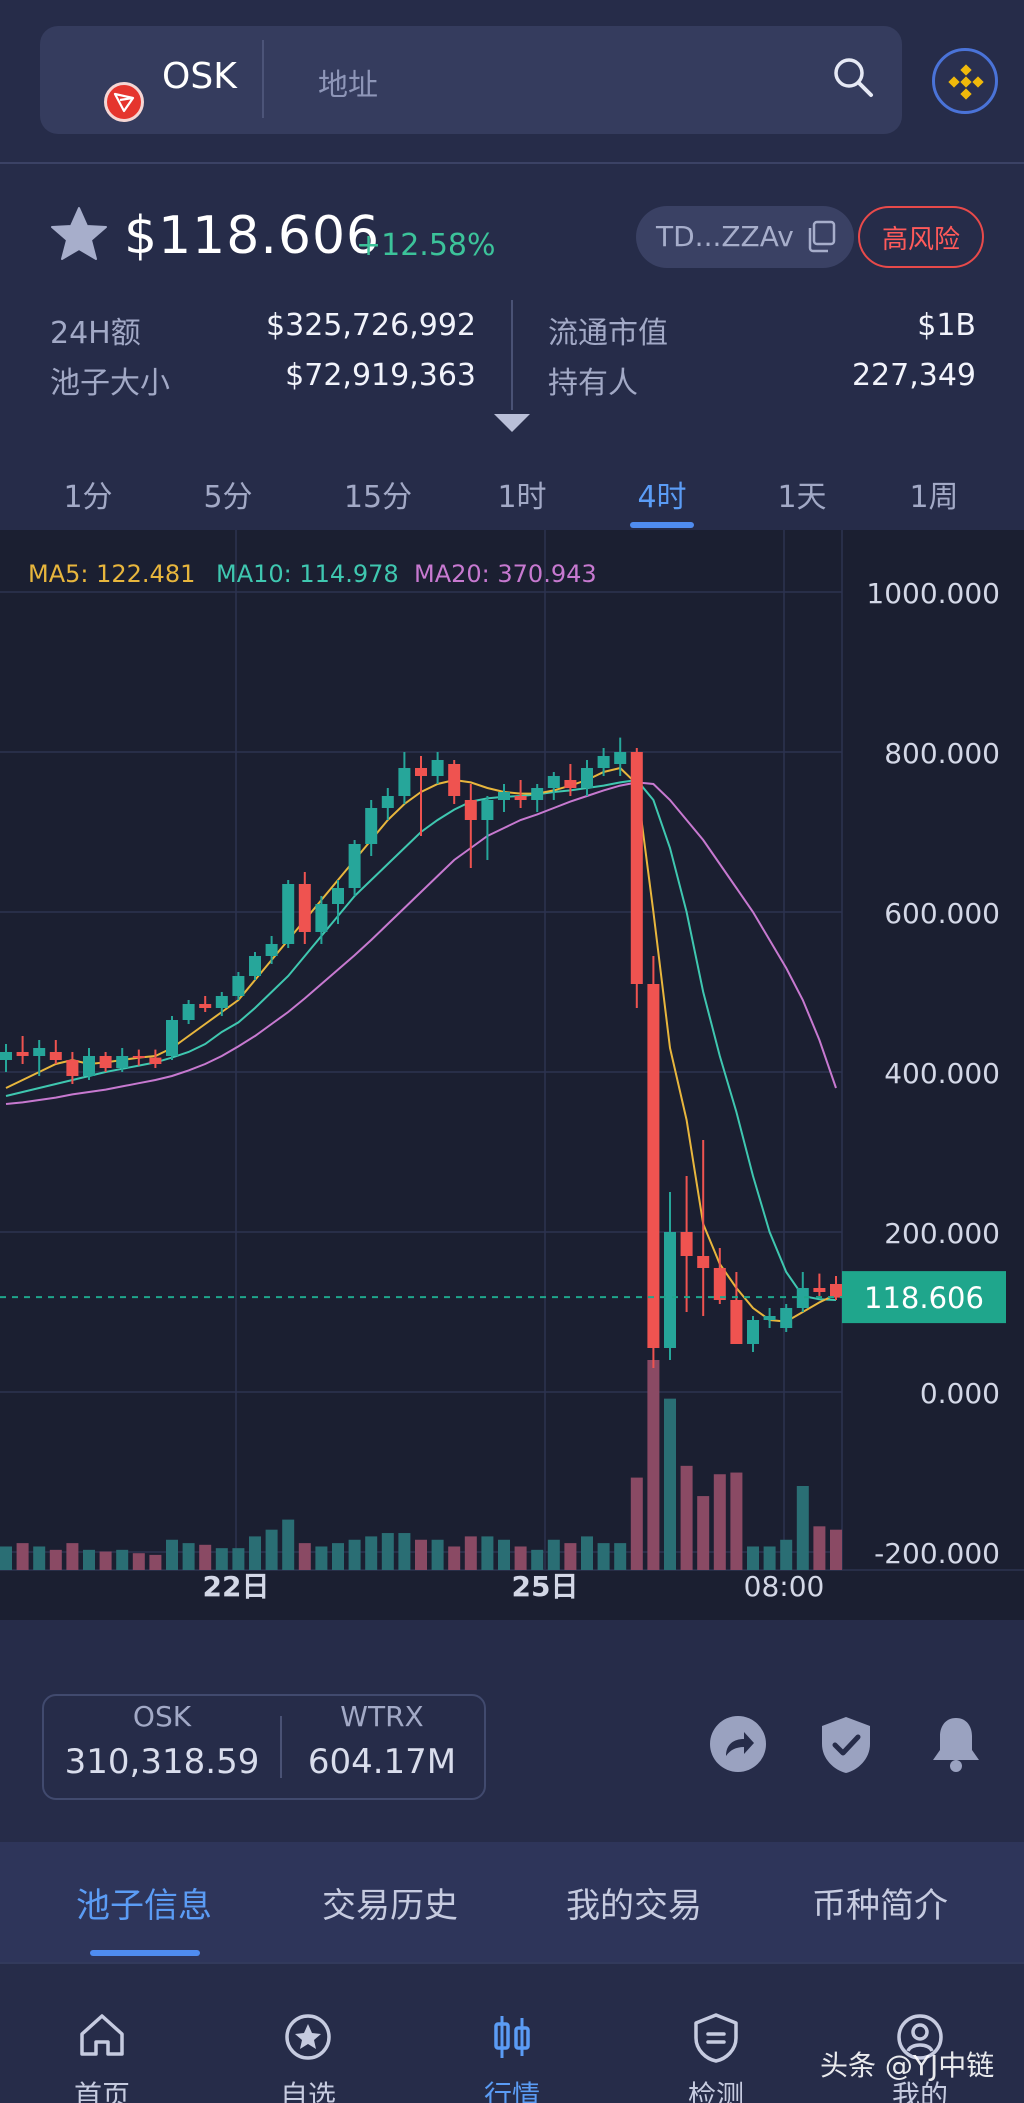 The width and height of the screenshot is (1024, 2103). What do you see at coordinates (511, 2091) in the screenshot?
I see `nav-label-market: 行情` at bounding box center [511, 2091].